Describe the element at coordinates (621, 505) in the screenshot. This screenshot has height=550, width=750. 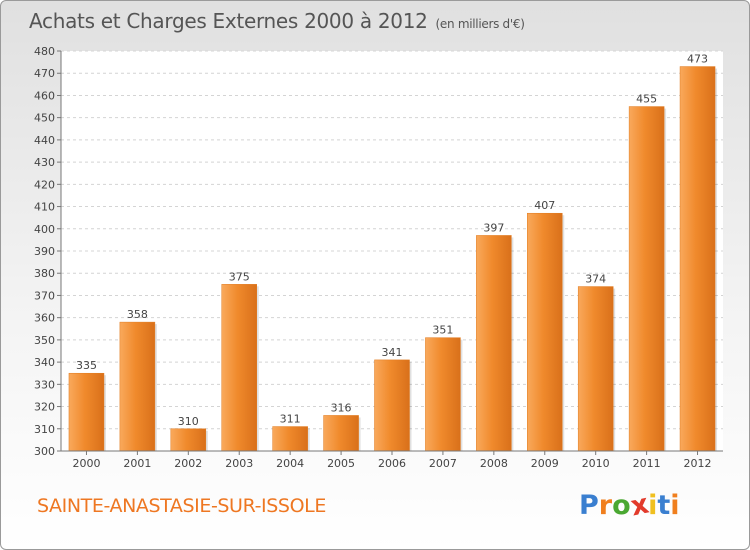
I see `logo-letter: o` at that location.